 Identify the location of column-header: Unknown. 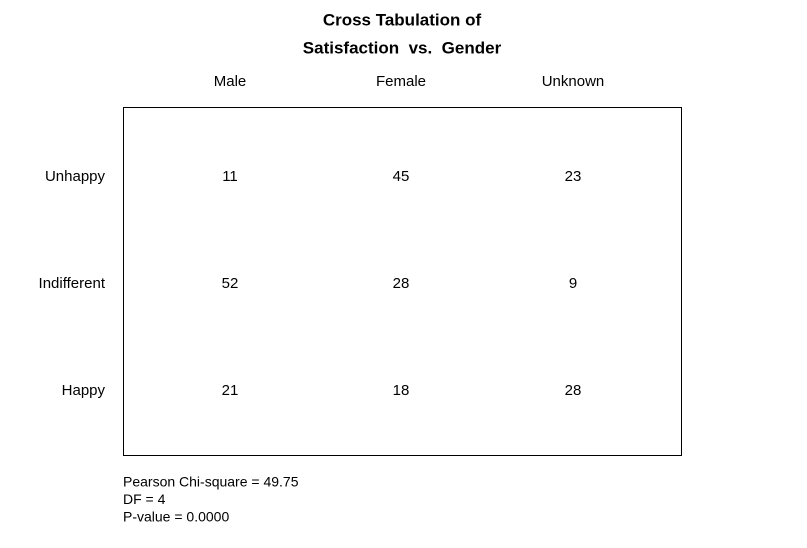
(573, 81).